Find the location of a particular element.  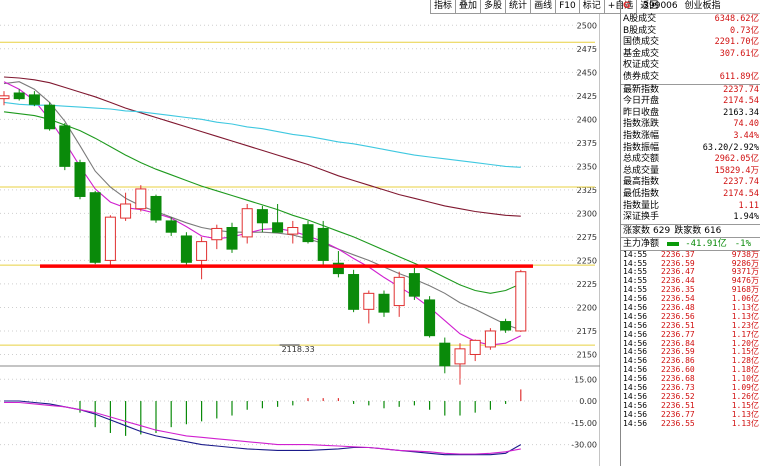

indicator-line-dif is located at coordinates (263, 428).